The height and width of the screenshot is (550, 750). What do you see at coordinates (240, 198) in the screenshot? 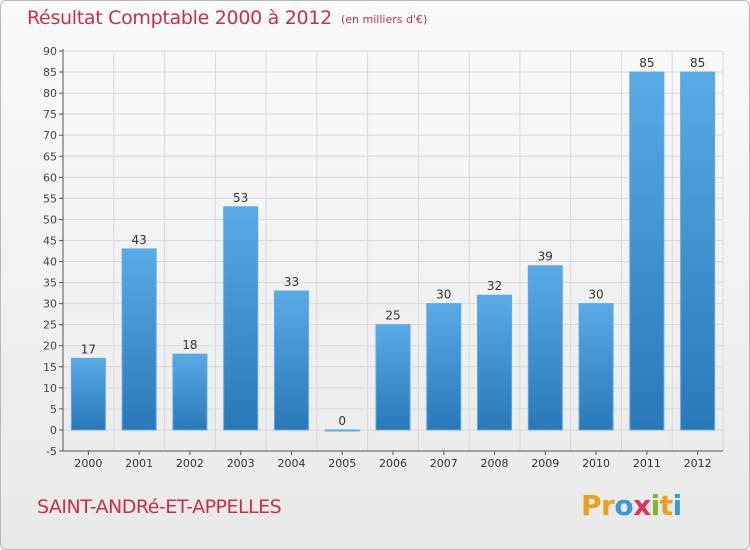
I see `data-label: 53` at bounding box center [240, 198].